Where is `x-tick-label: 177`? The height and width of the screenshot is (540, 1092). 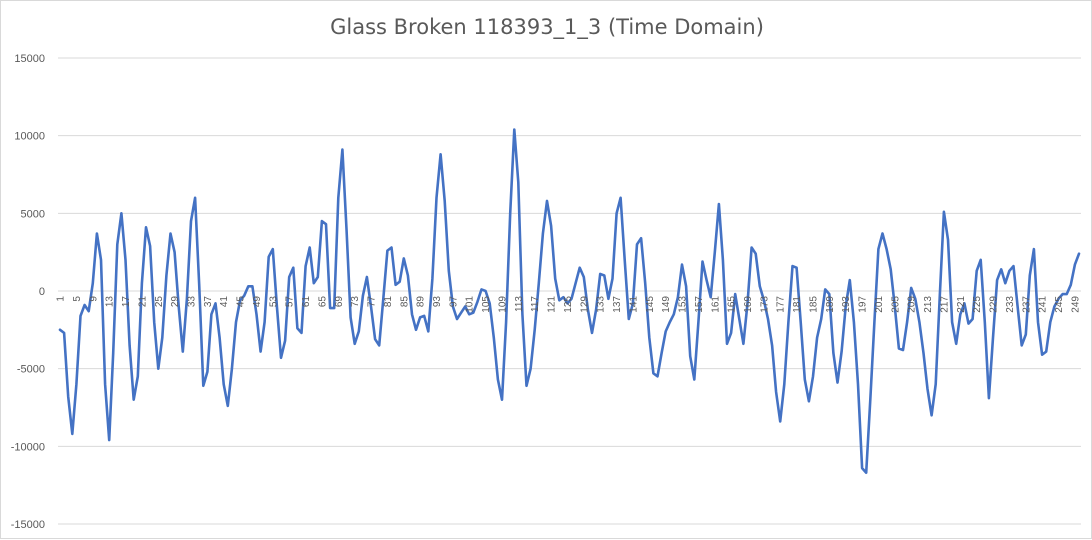 x-tick-label: 177 is located at coordinates (781, 304).